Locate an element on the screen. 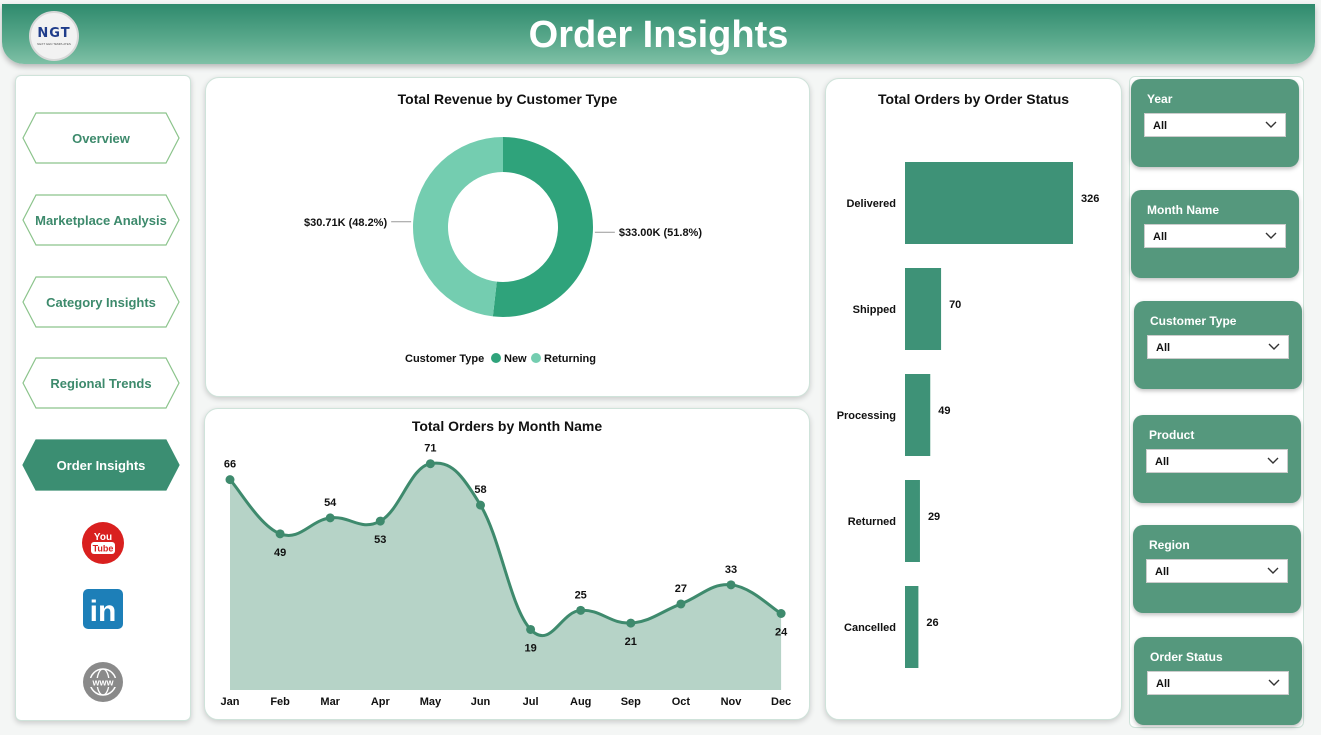 This screenshot has height=735, width=1321. bar-shipped is located at coordinates (923, 309).